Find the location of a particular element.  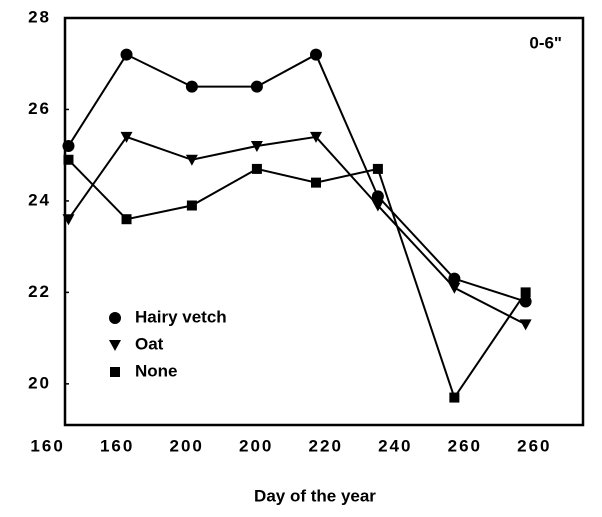

y-tick-label: 26 is located at coordinates (39, 108).